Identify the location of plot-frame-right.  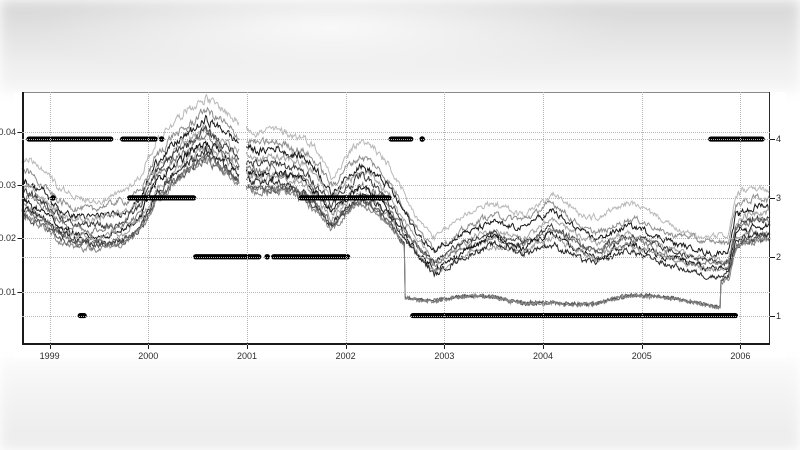
(769, 218).